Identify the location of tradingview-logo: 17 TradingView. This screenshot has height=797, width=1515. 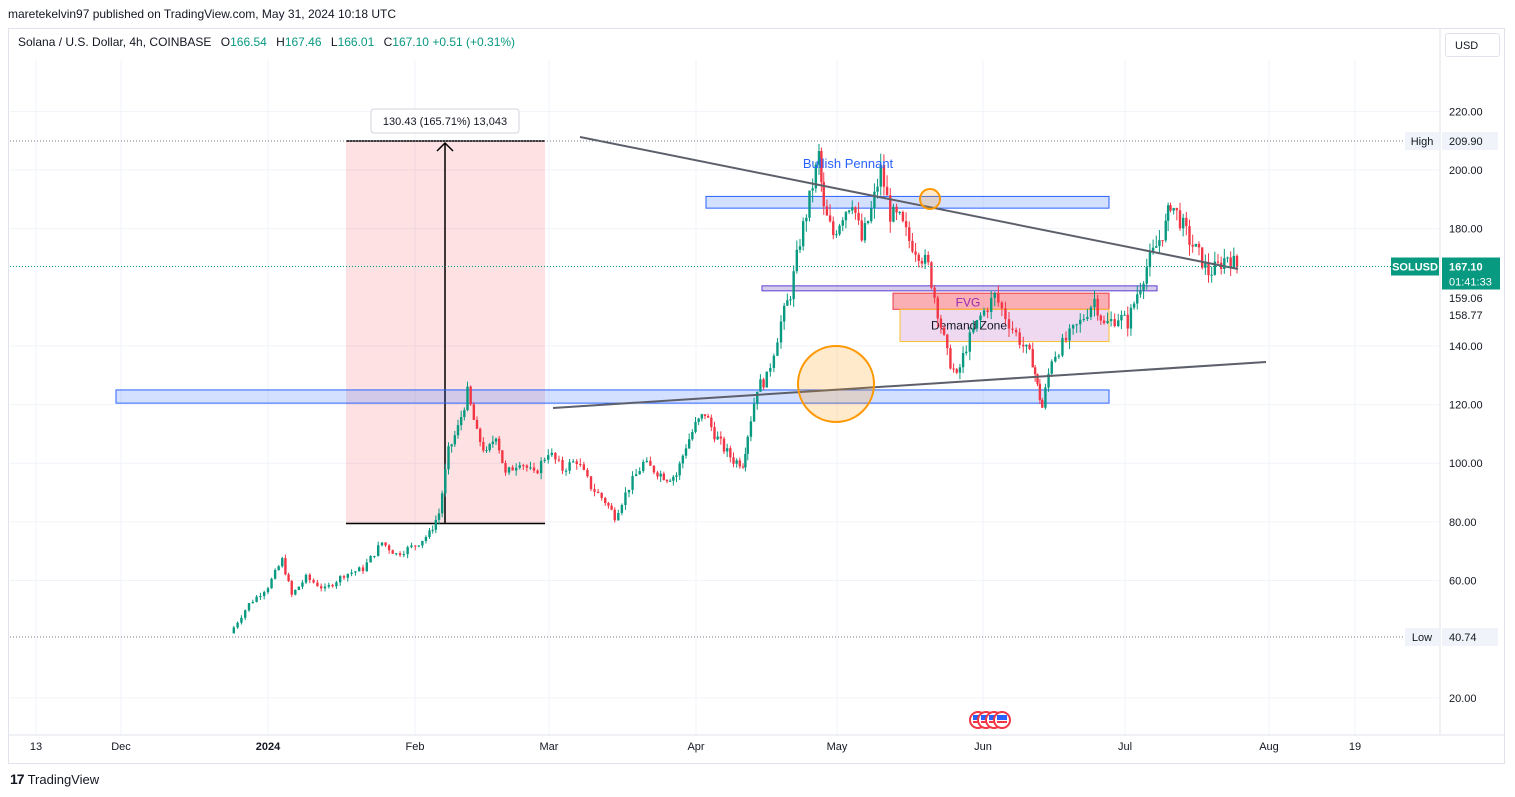
(54, 779).